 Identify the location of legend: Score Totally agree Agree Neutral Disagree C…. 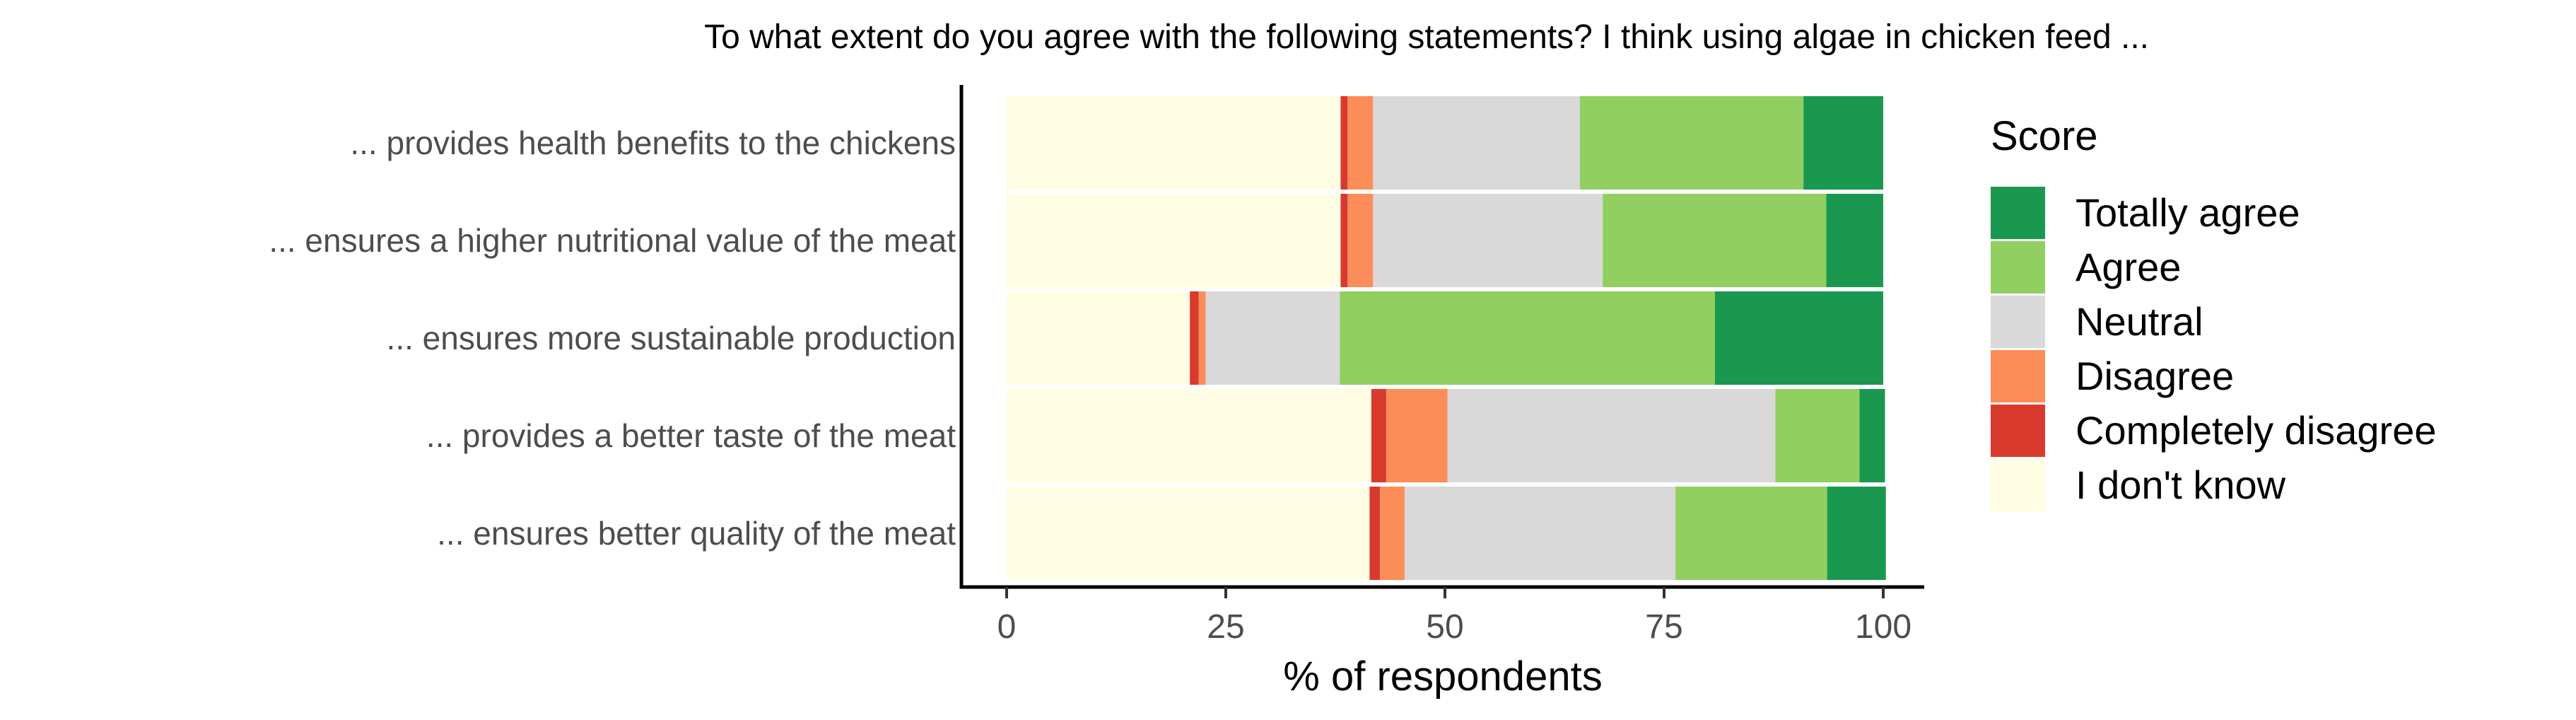
(2214, 312).